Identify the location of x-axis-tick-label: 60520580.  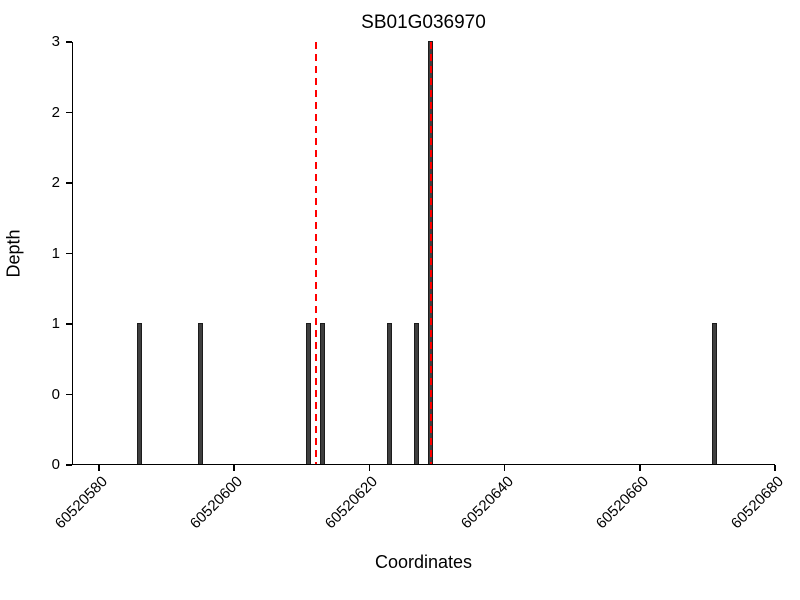
(81, 503).